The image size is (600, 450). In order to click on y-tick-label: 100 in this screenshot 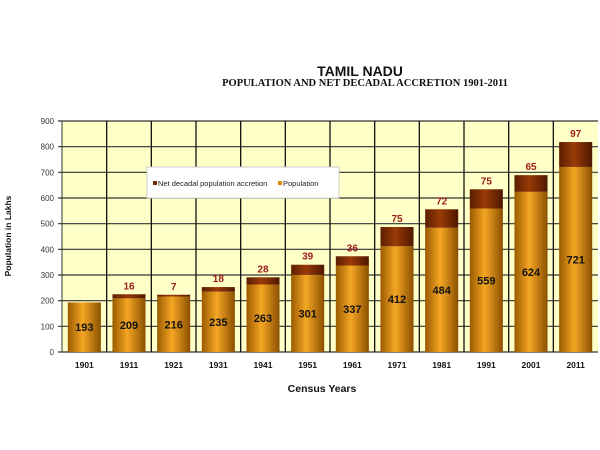, I will do `click(48, 326)`.